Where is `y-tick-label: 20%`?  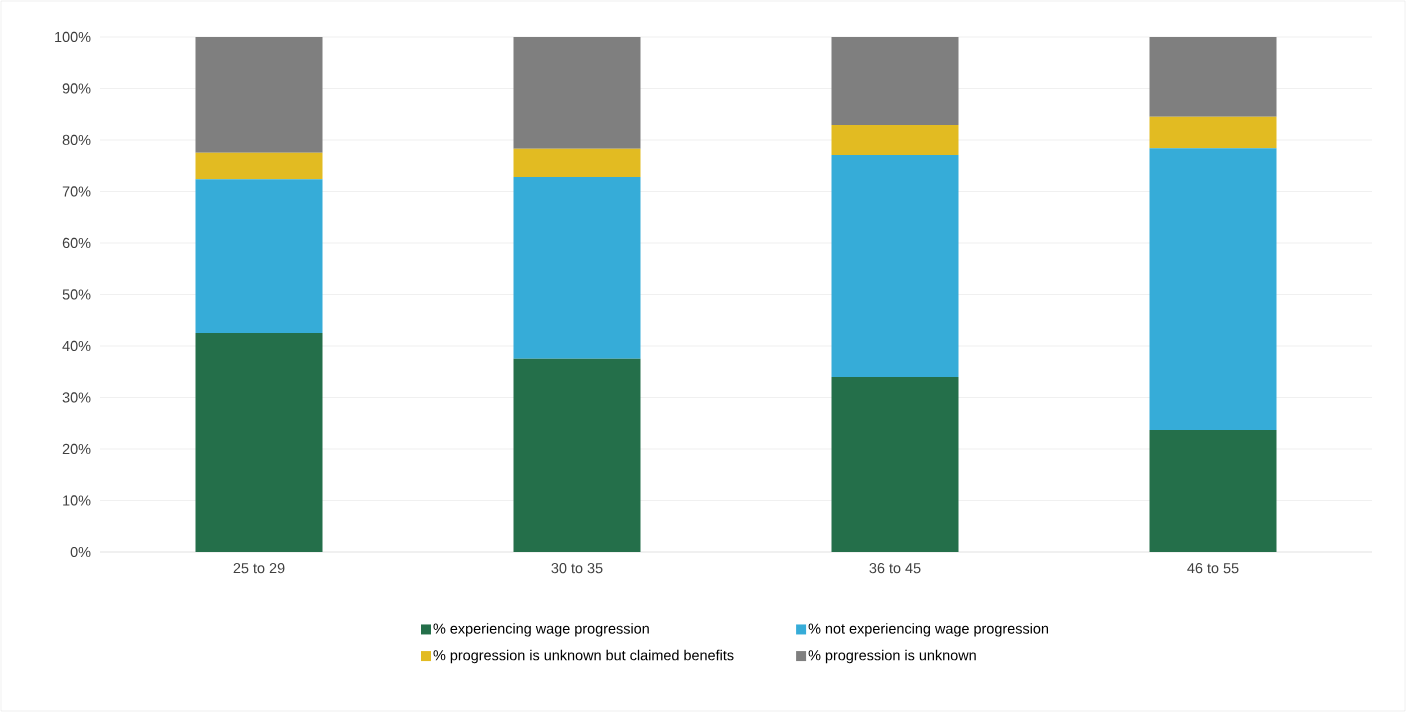
y-tick-label: 20% is located at coordinates (76, 449).